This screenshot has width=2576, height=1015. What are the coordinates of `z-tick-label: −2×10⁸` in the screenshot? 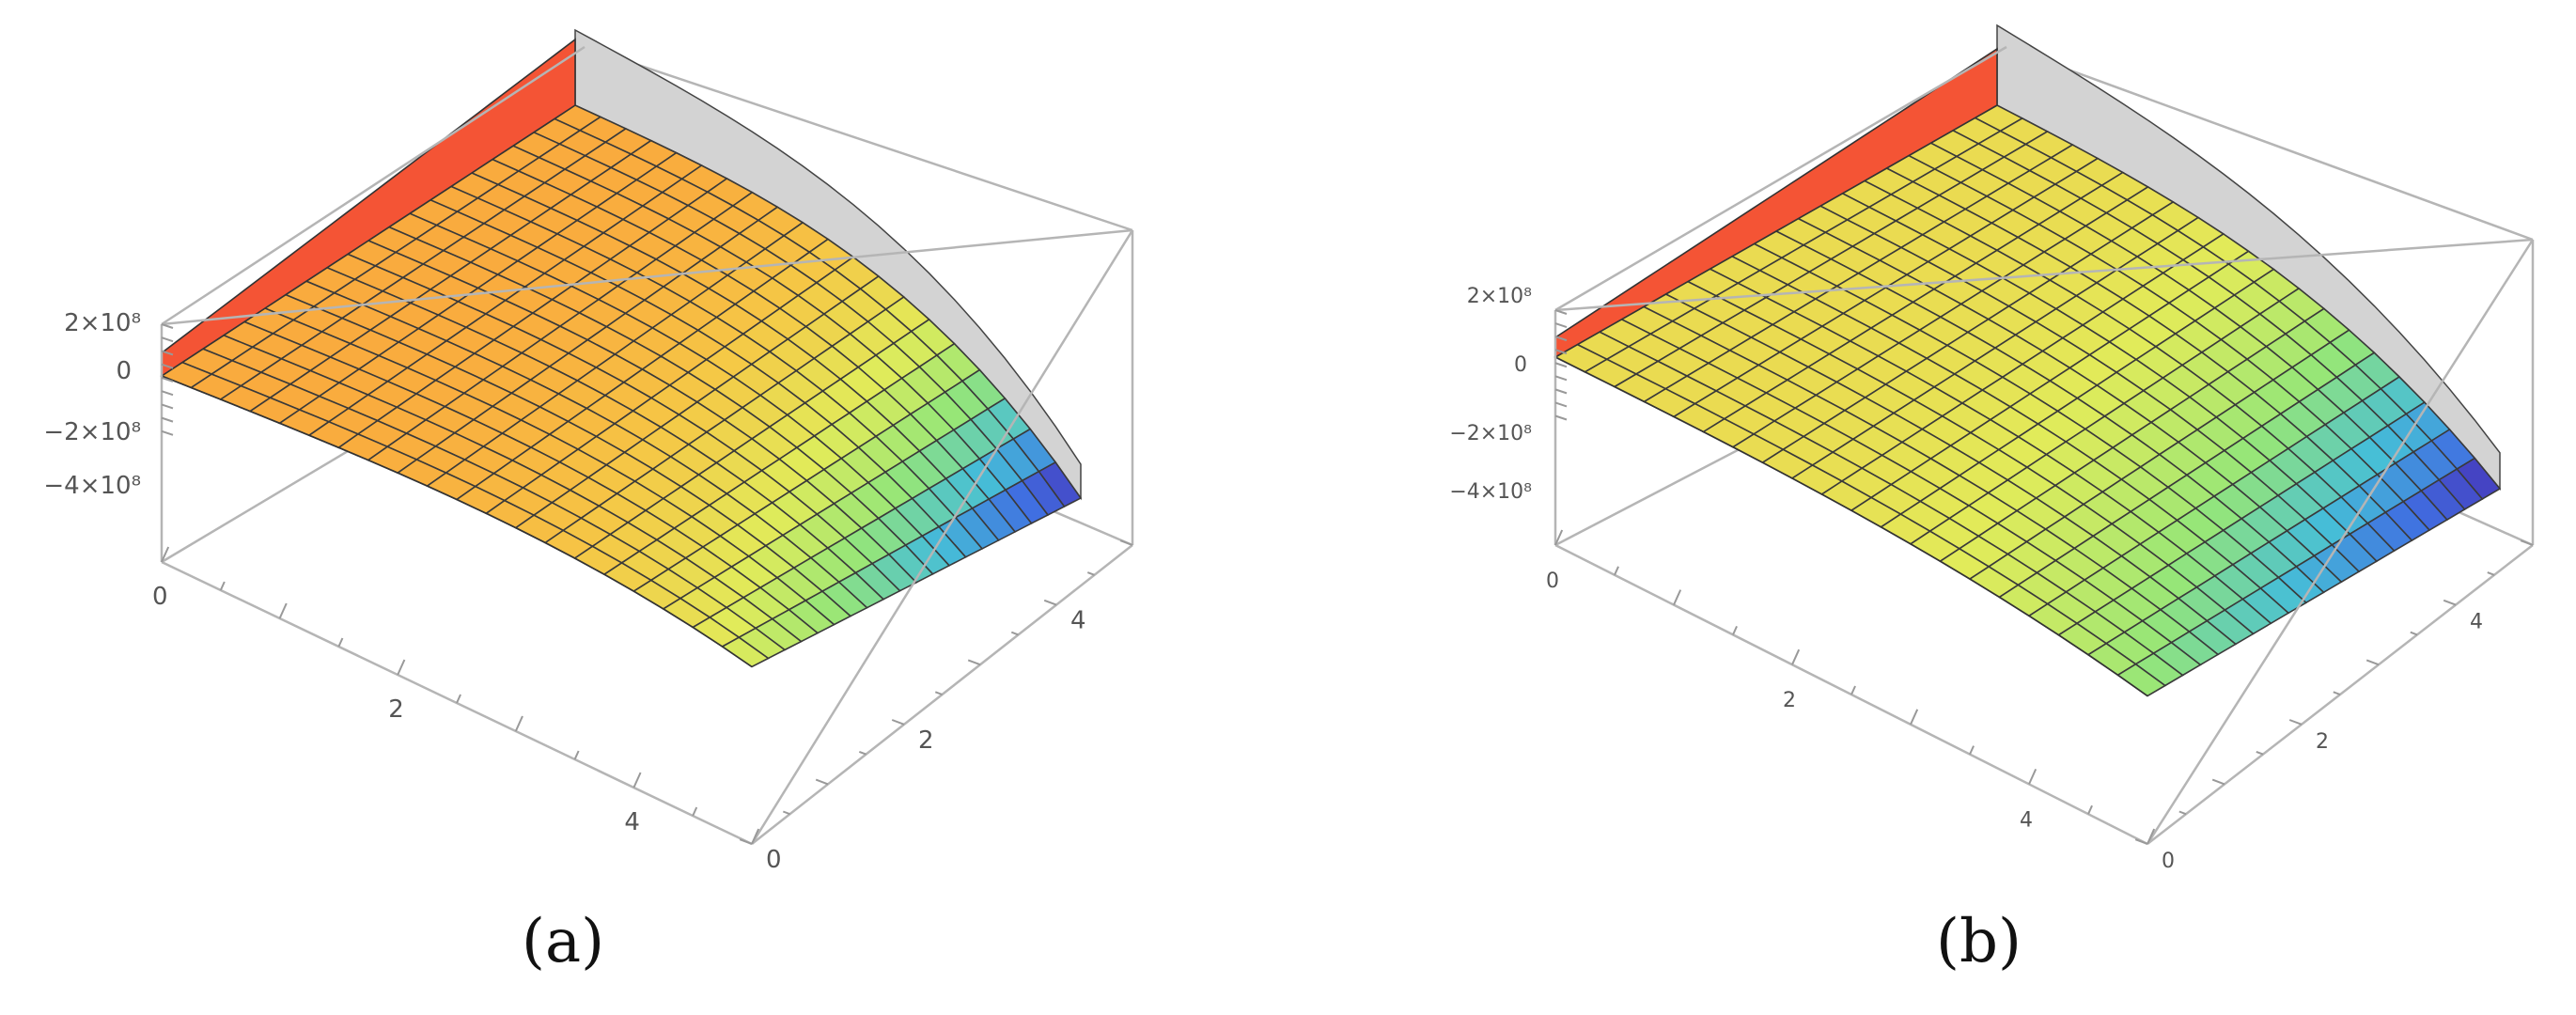 It's located at (92, 432).